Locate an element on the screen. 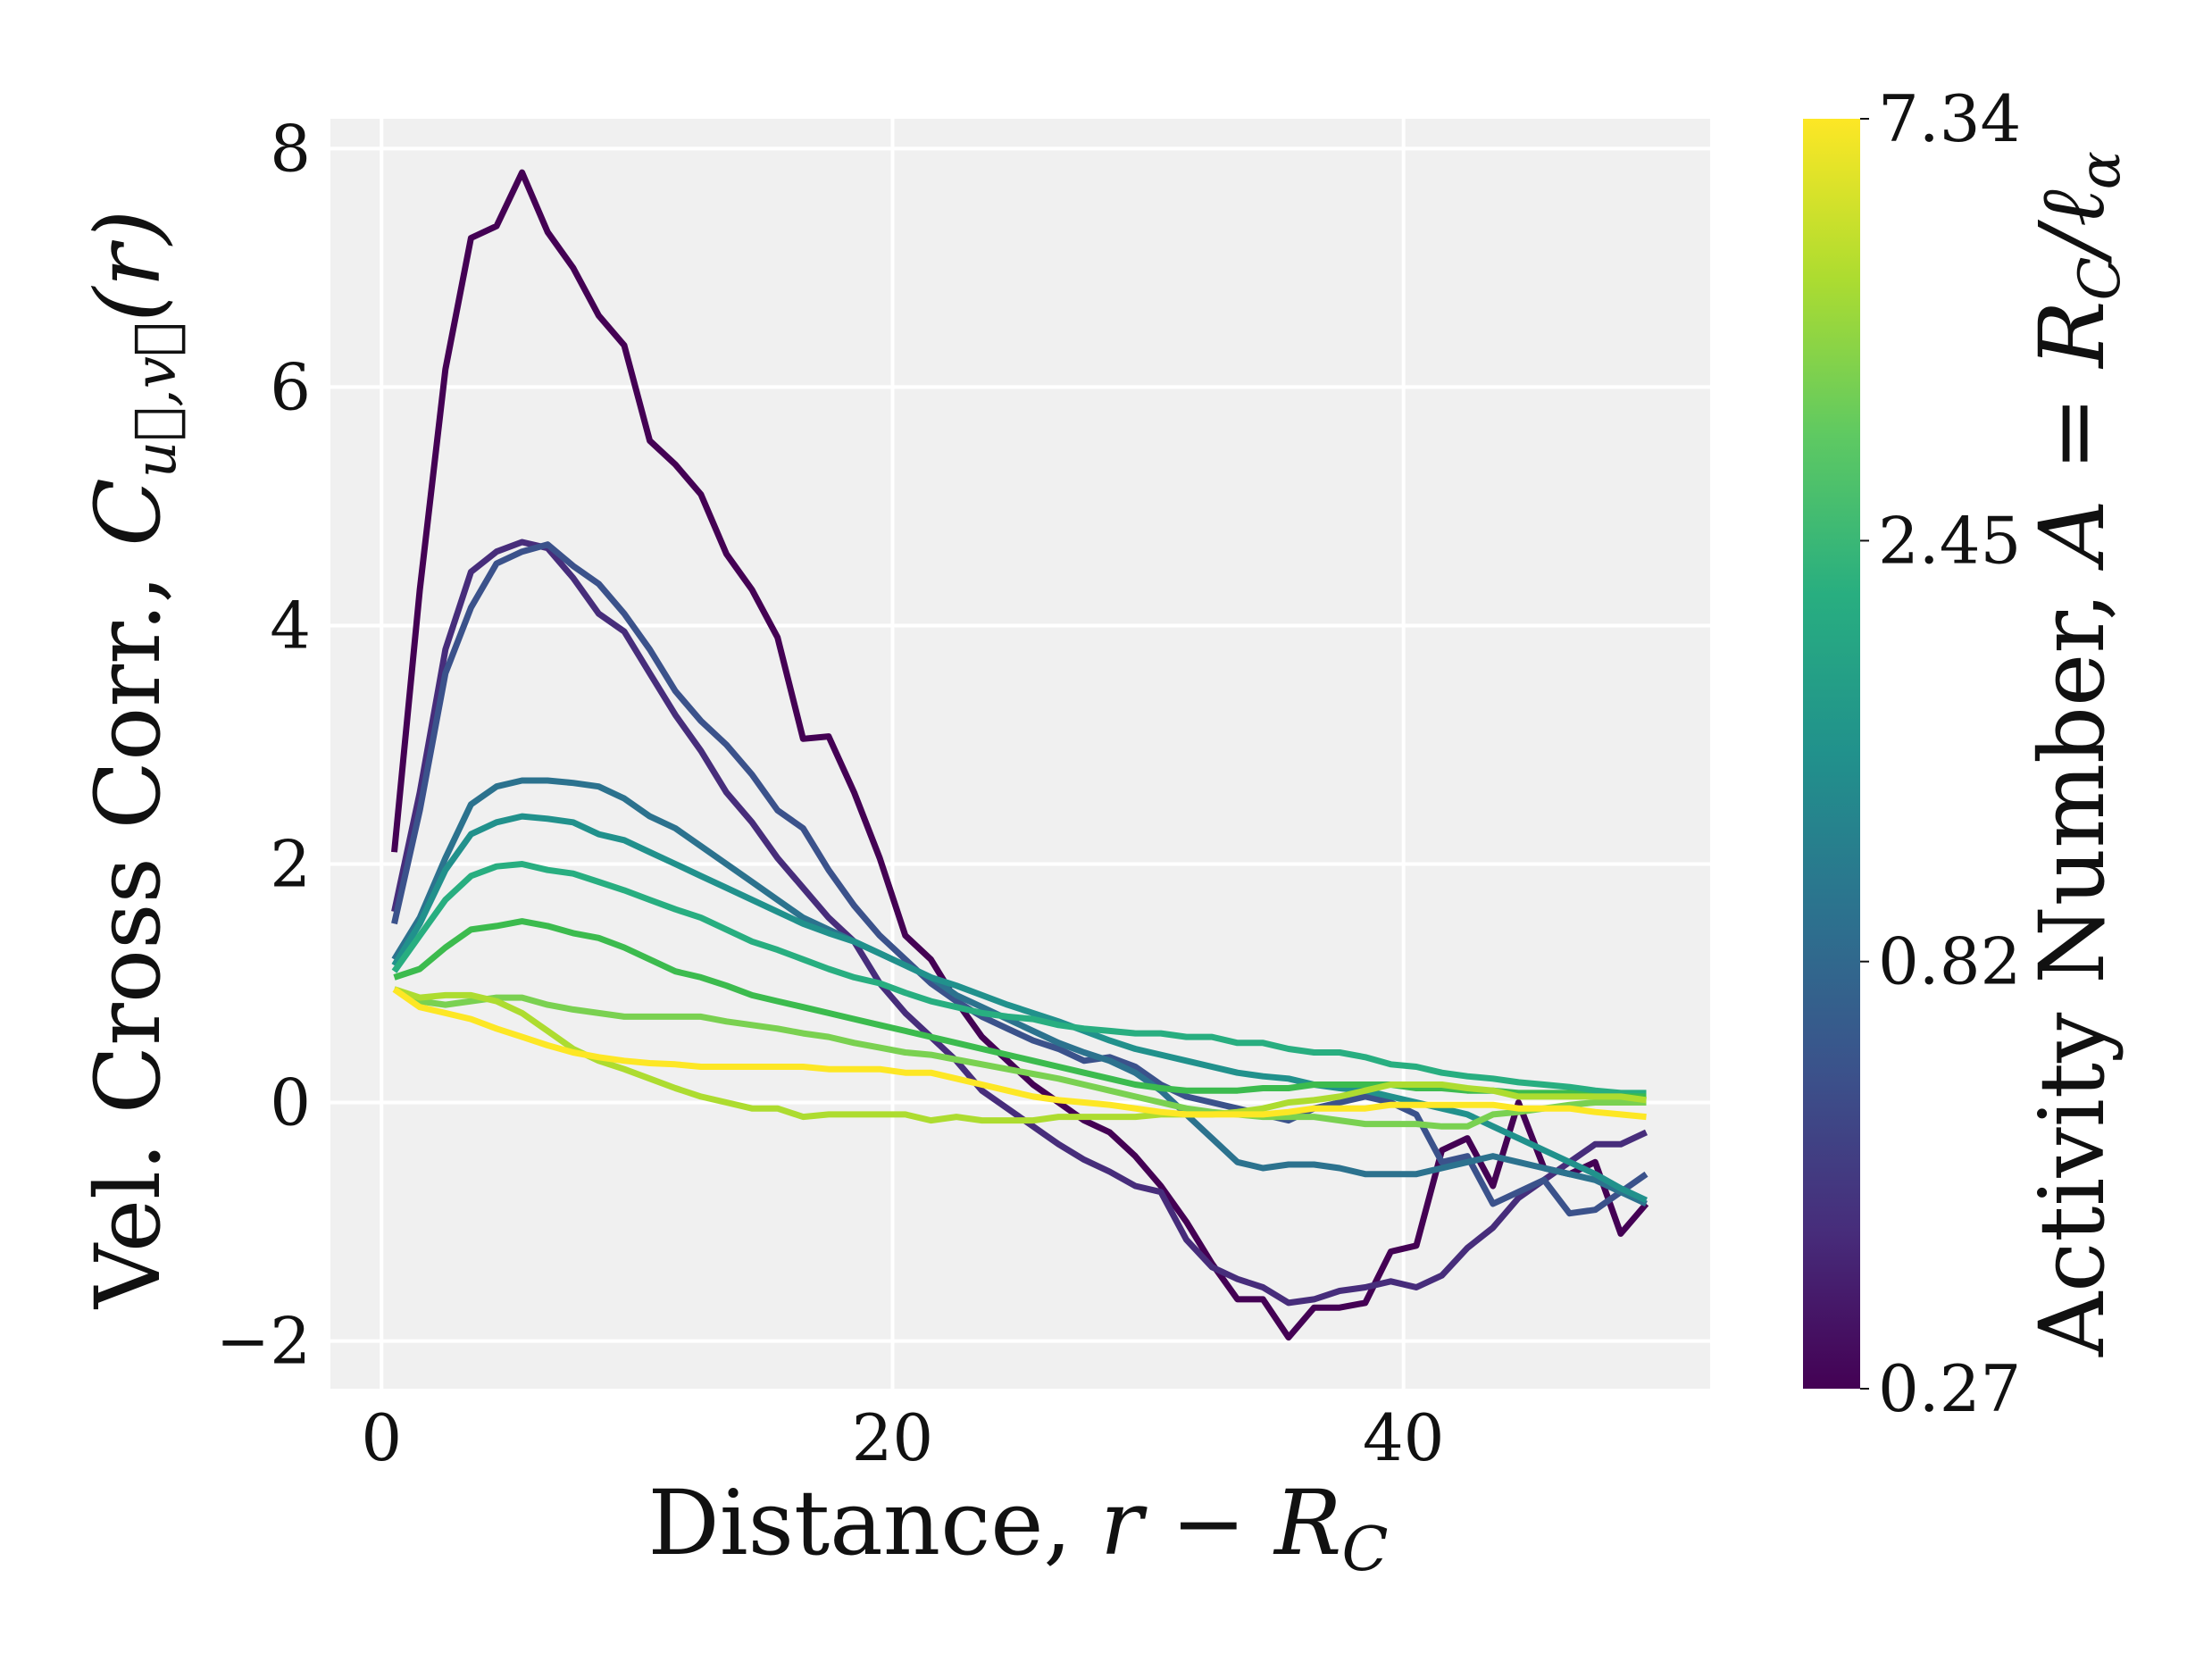 The width and height of the screenshot is (2212, 1670). colorbar-ticks: 0.27 0.82 2.45 7.34 is located at coordinates (1940, 753).